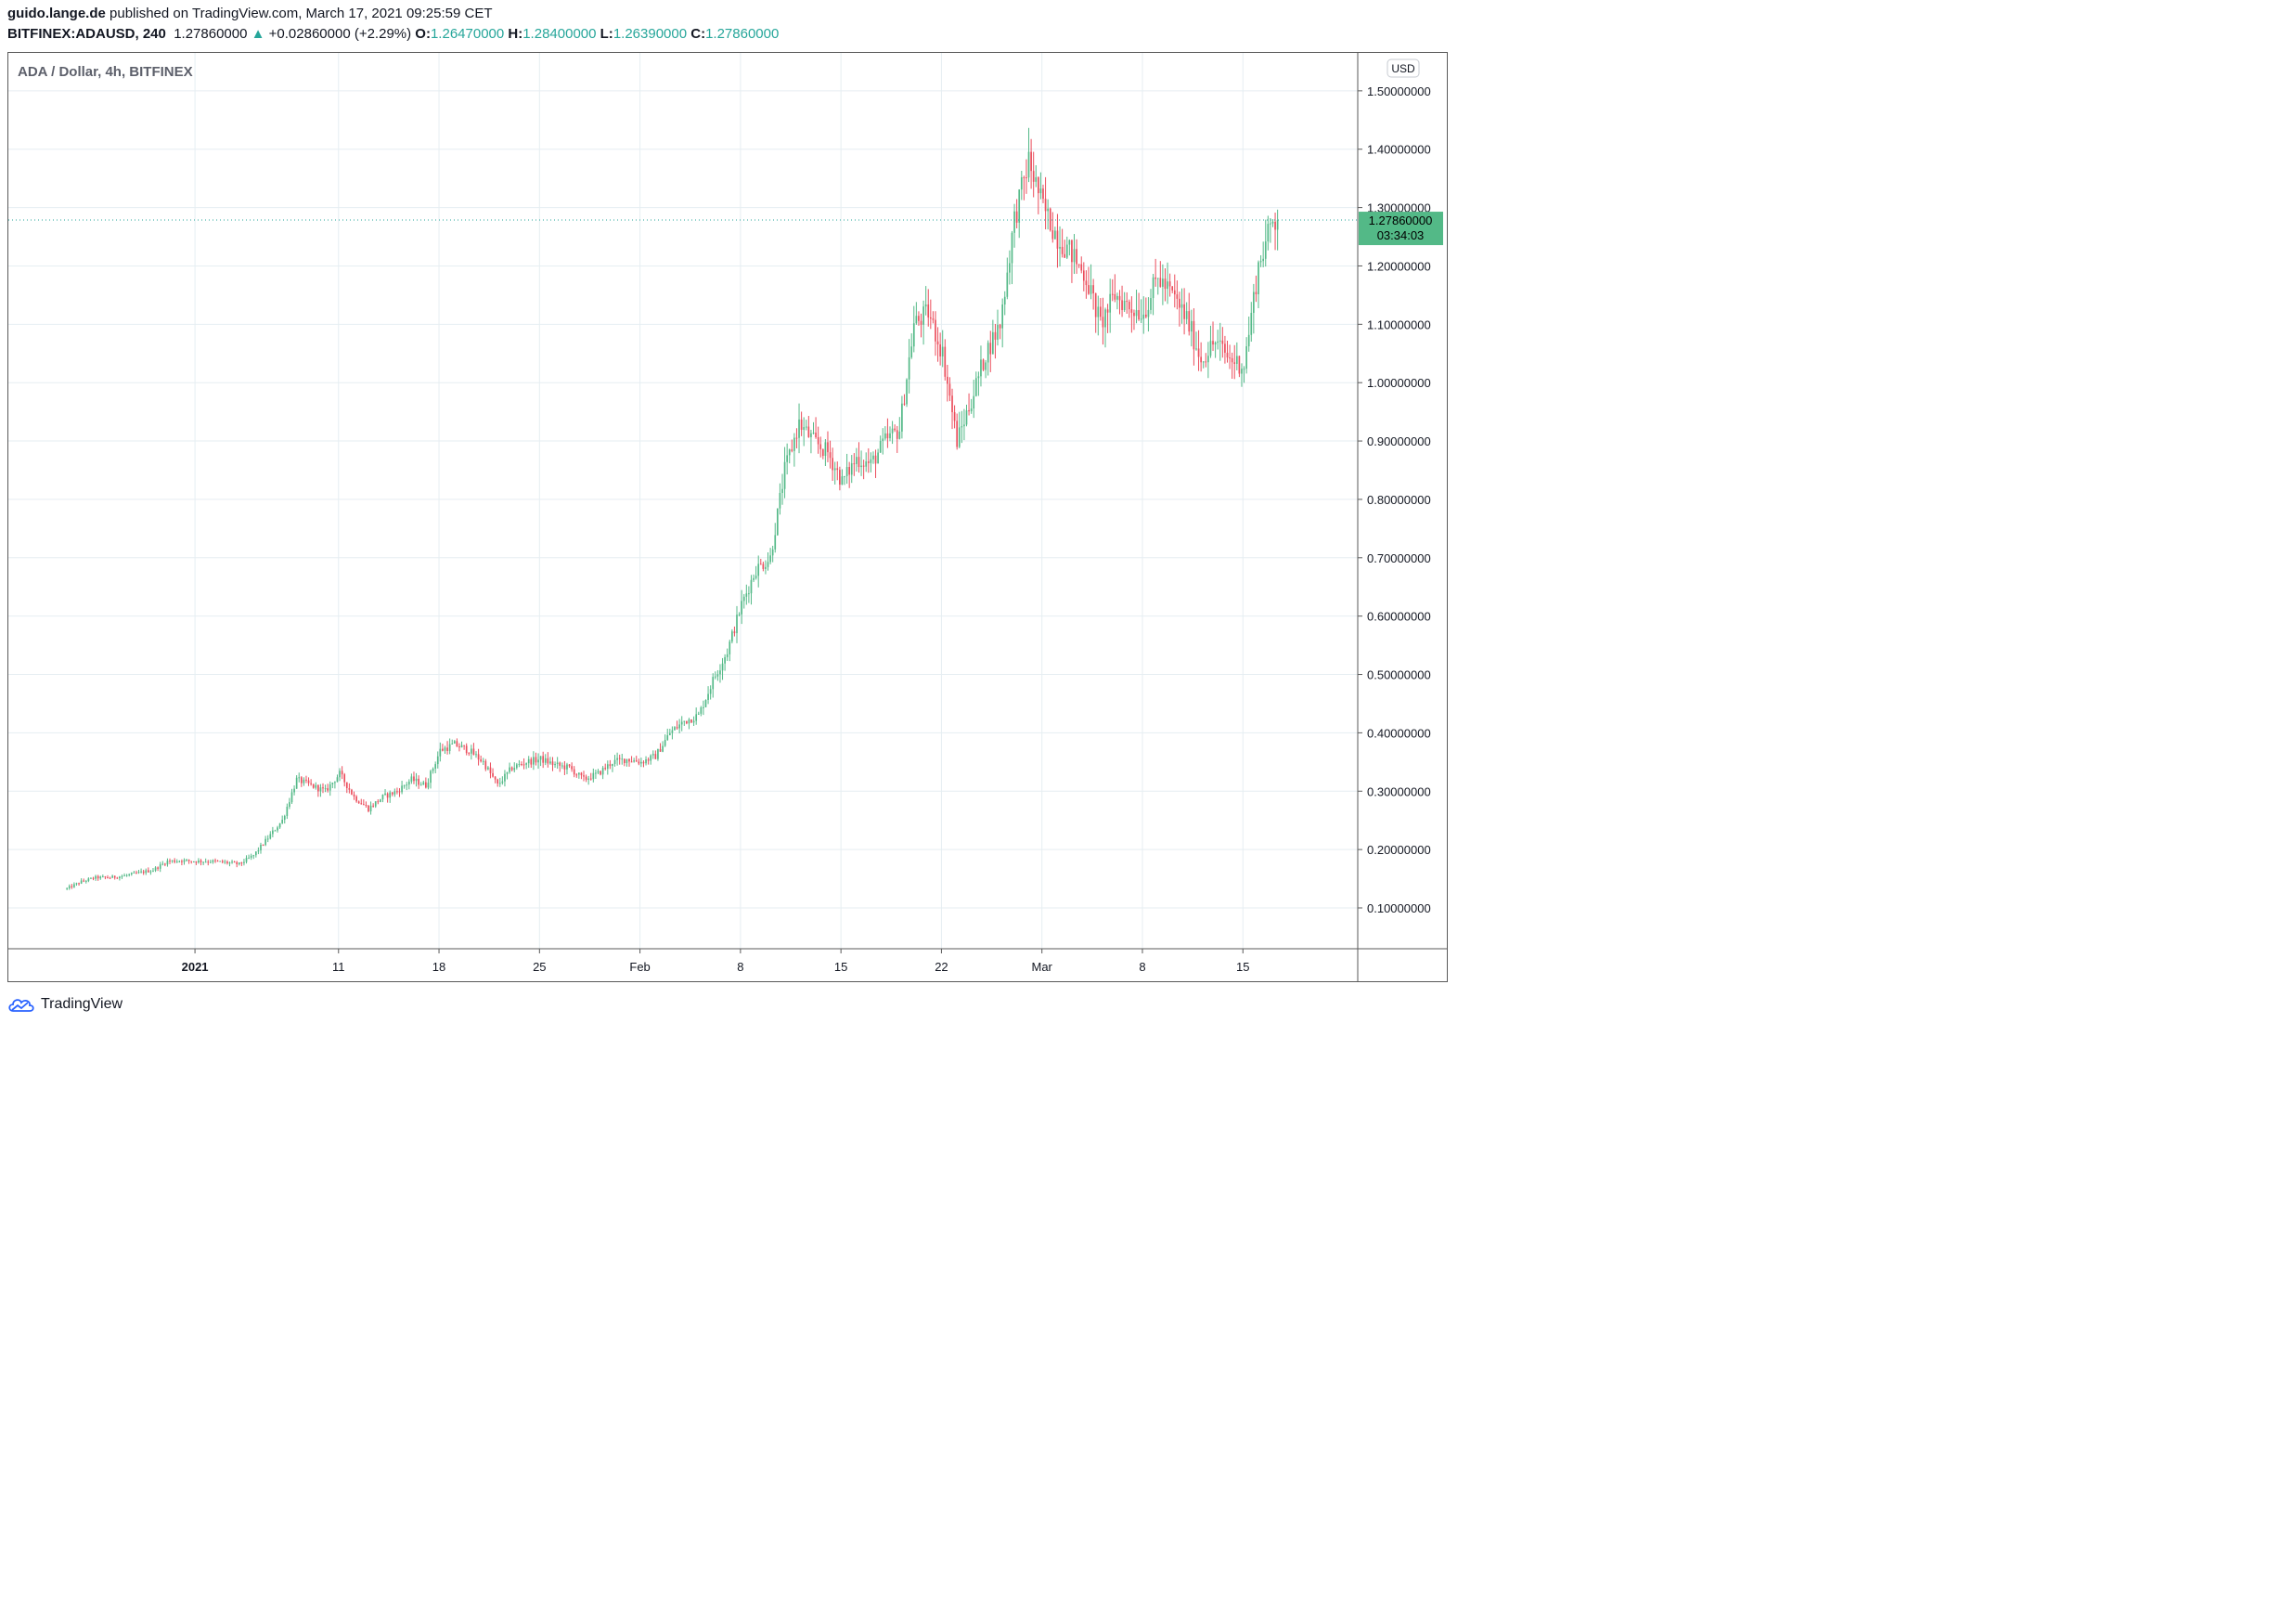 Image resolution: width=2296 pixels, height=1619 pixels. What do you see at coordinates (423, 34) in the screenshot?
I see `open-label: O:` at bounding box center [423, 34].